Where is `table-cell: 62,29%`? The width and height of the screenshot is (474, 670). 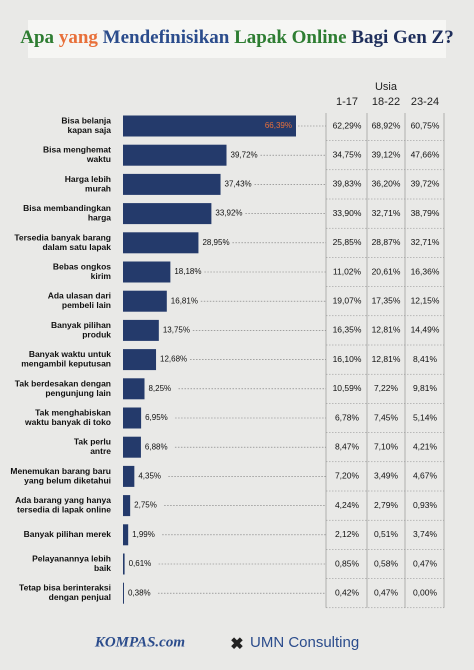 table-cell: 62,29% is located at coordinates (347, 125).